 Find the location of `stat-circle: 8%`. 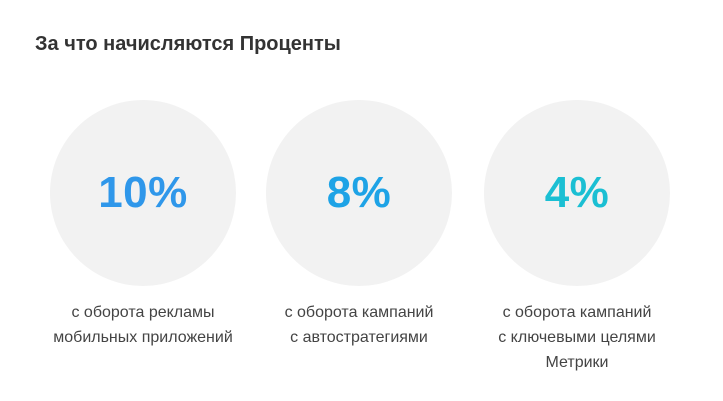

stat-circle: 8% is located at coordinates (359, 193).